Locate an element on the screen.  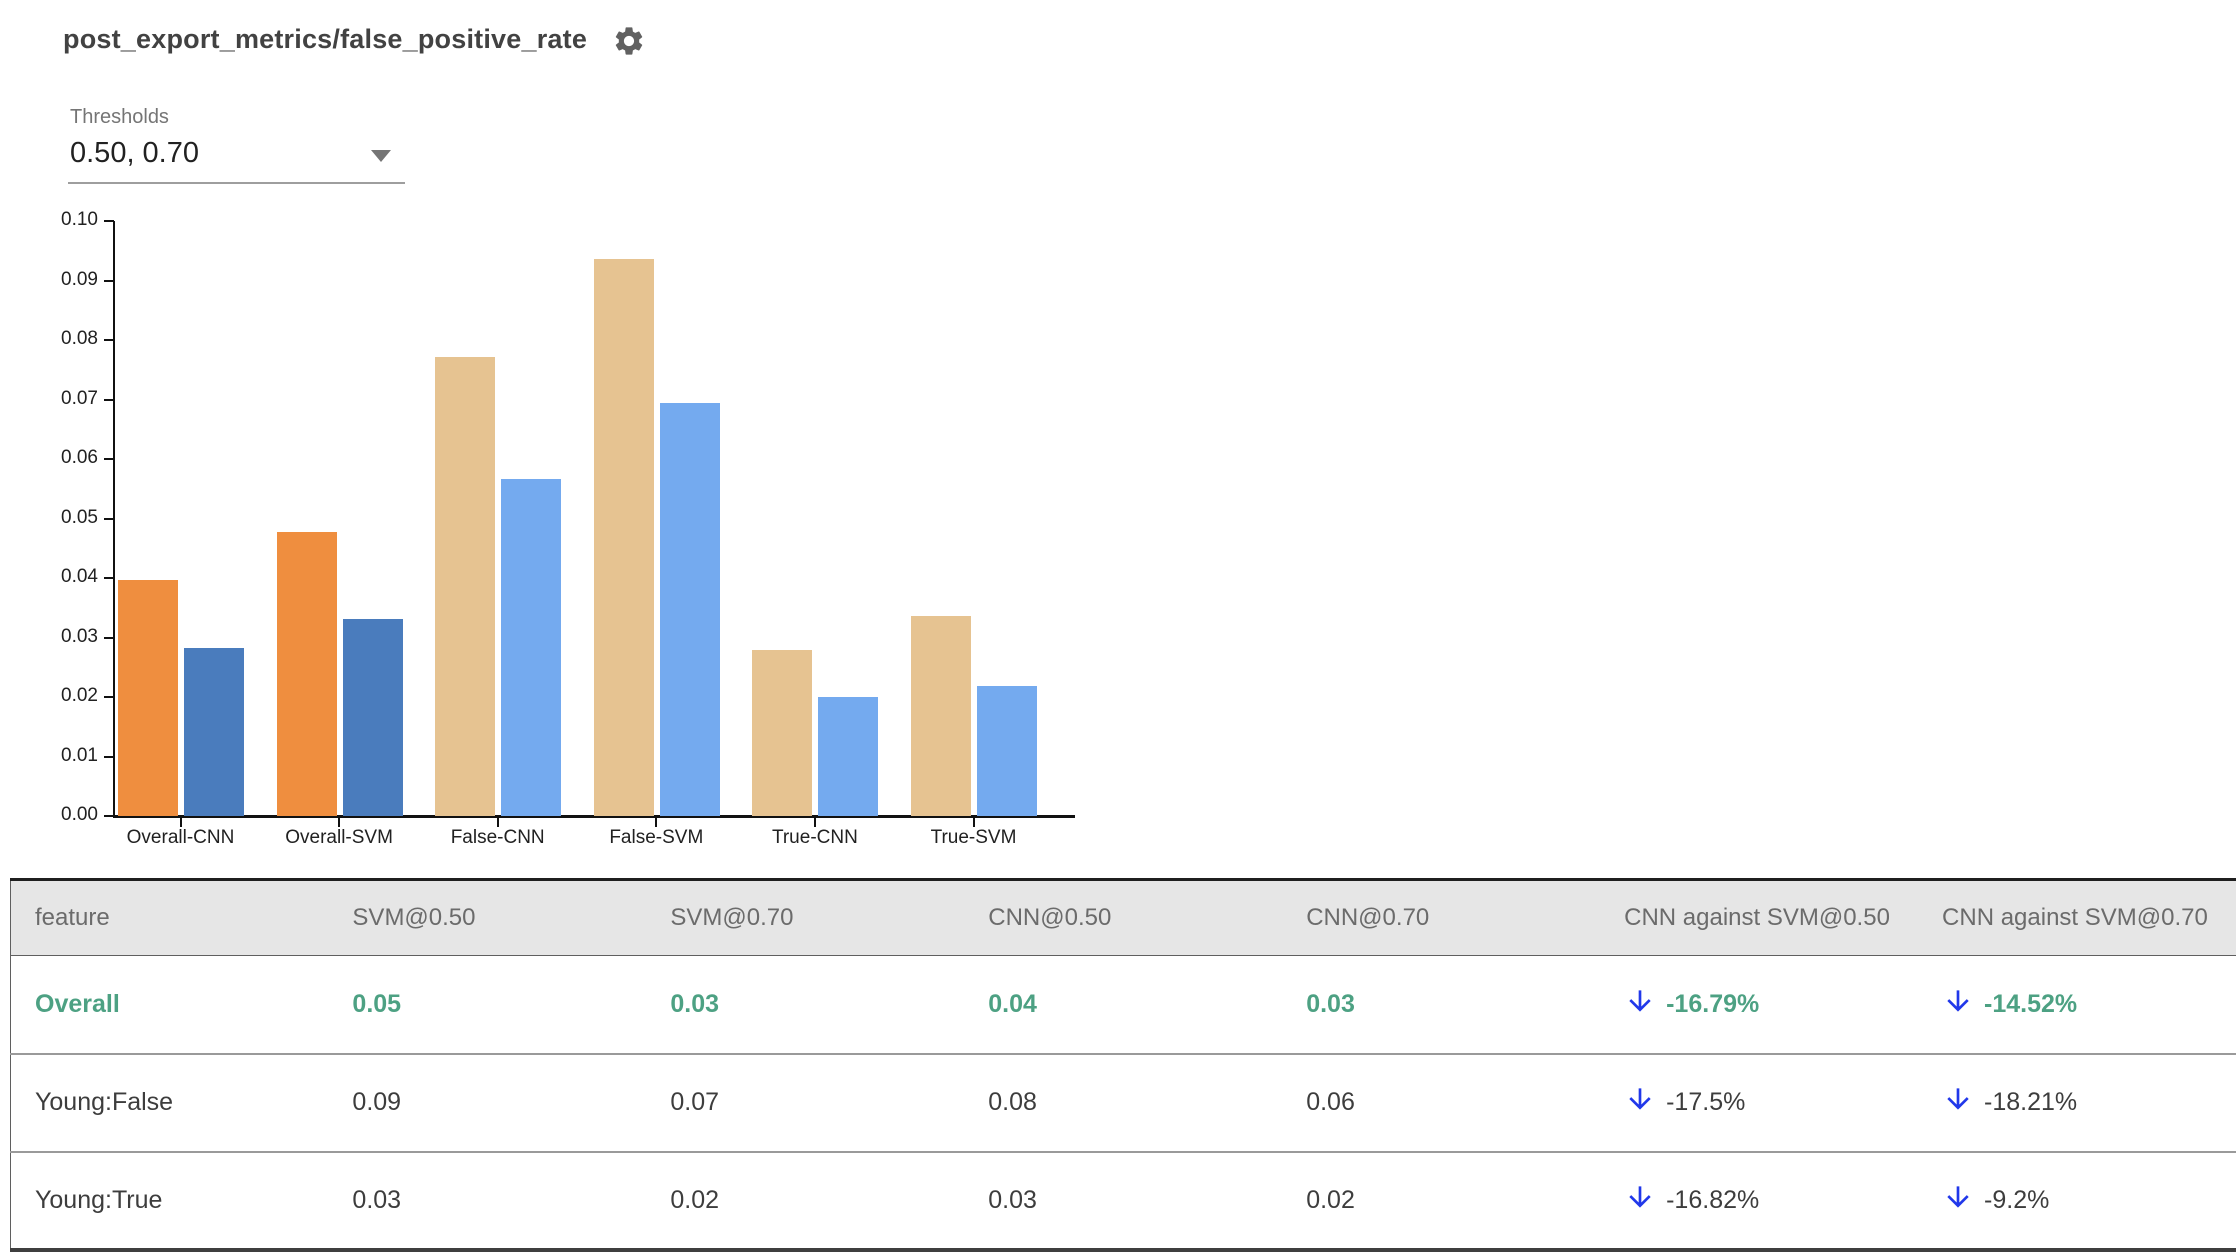
y-axis-tick-label: 0.05 is located at coordinates (79, 517).